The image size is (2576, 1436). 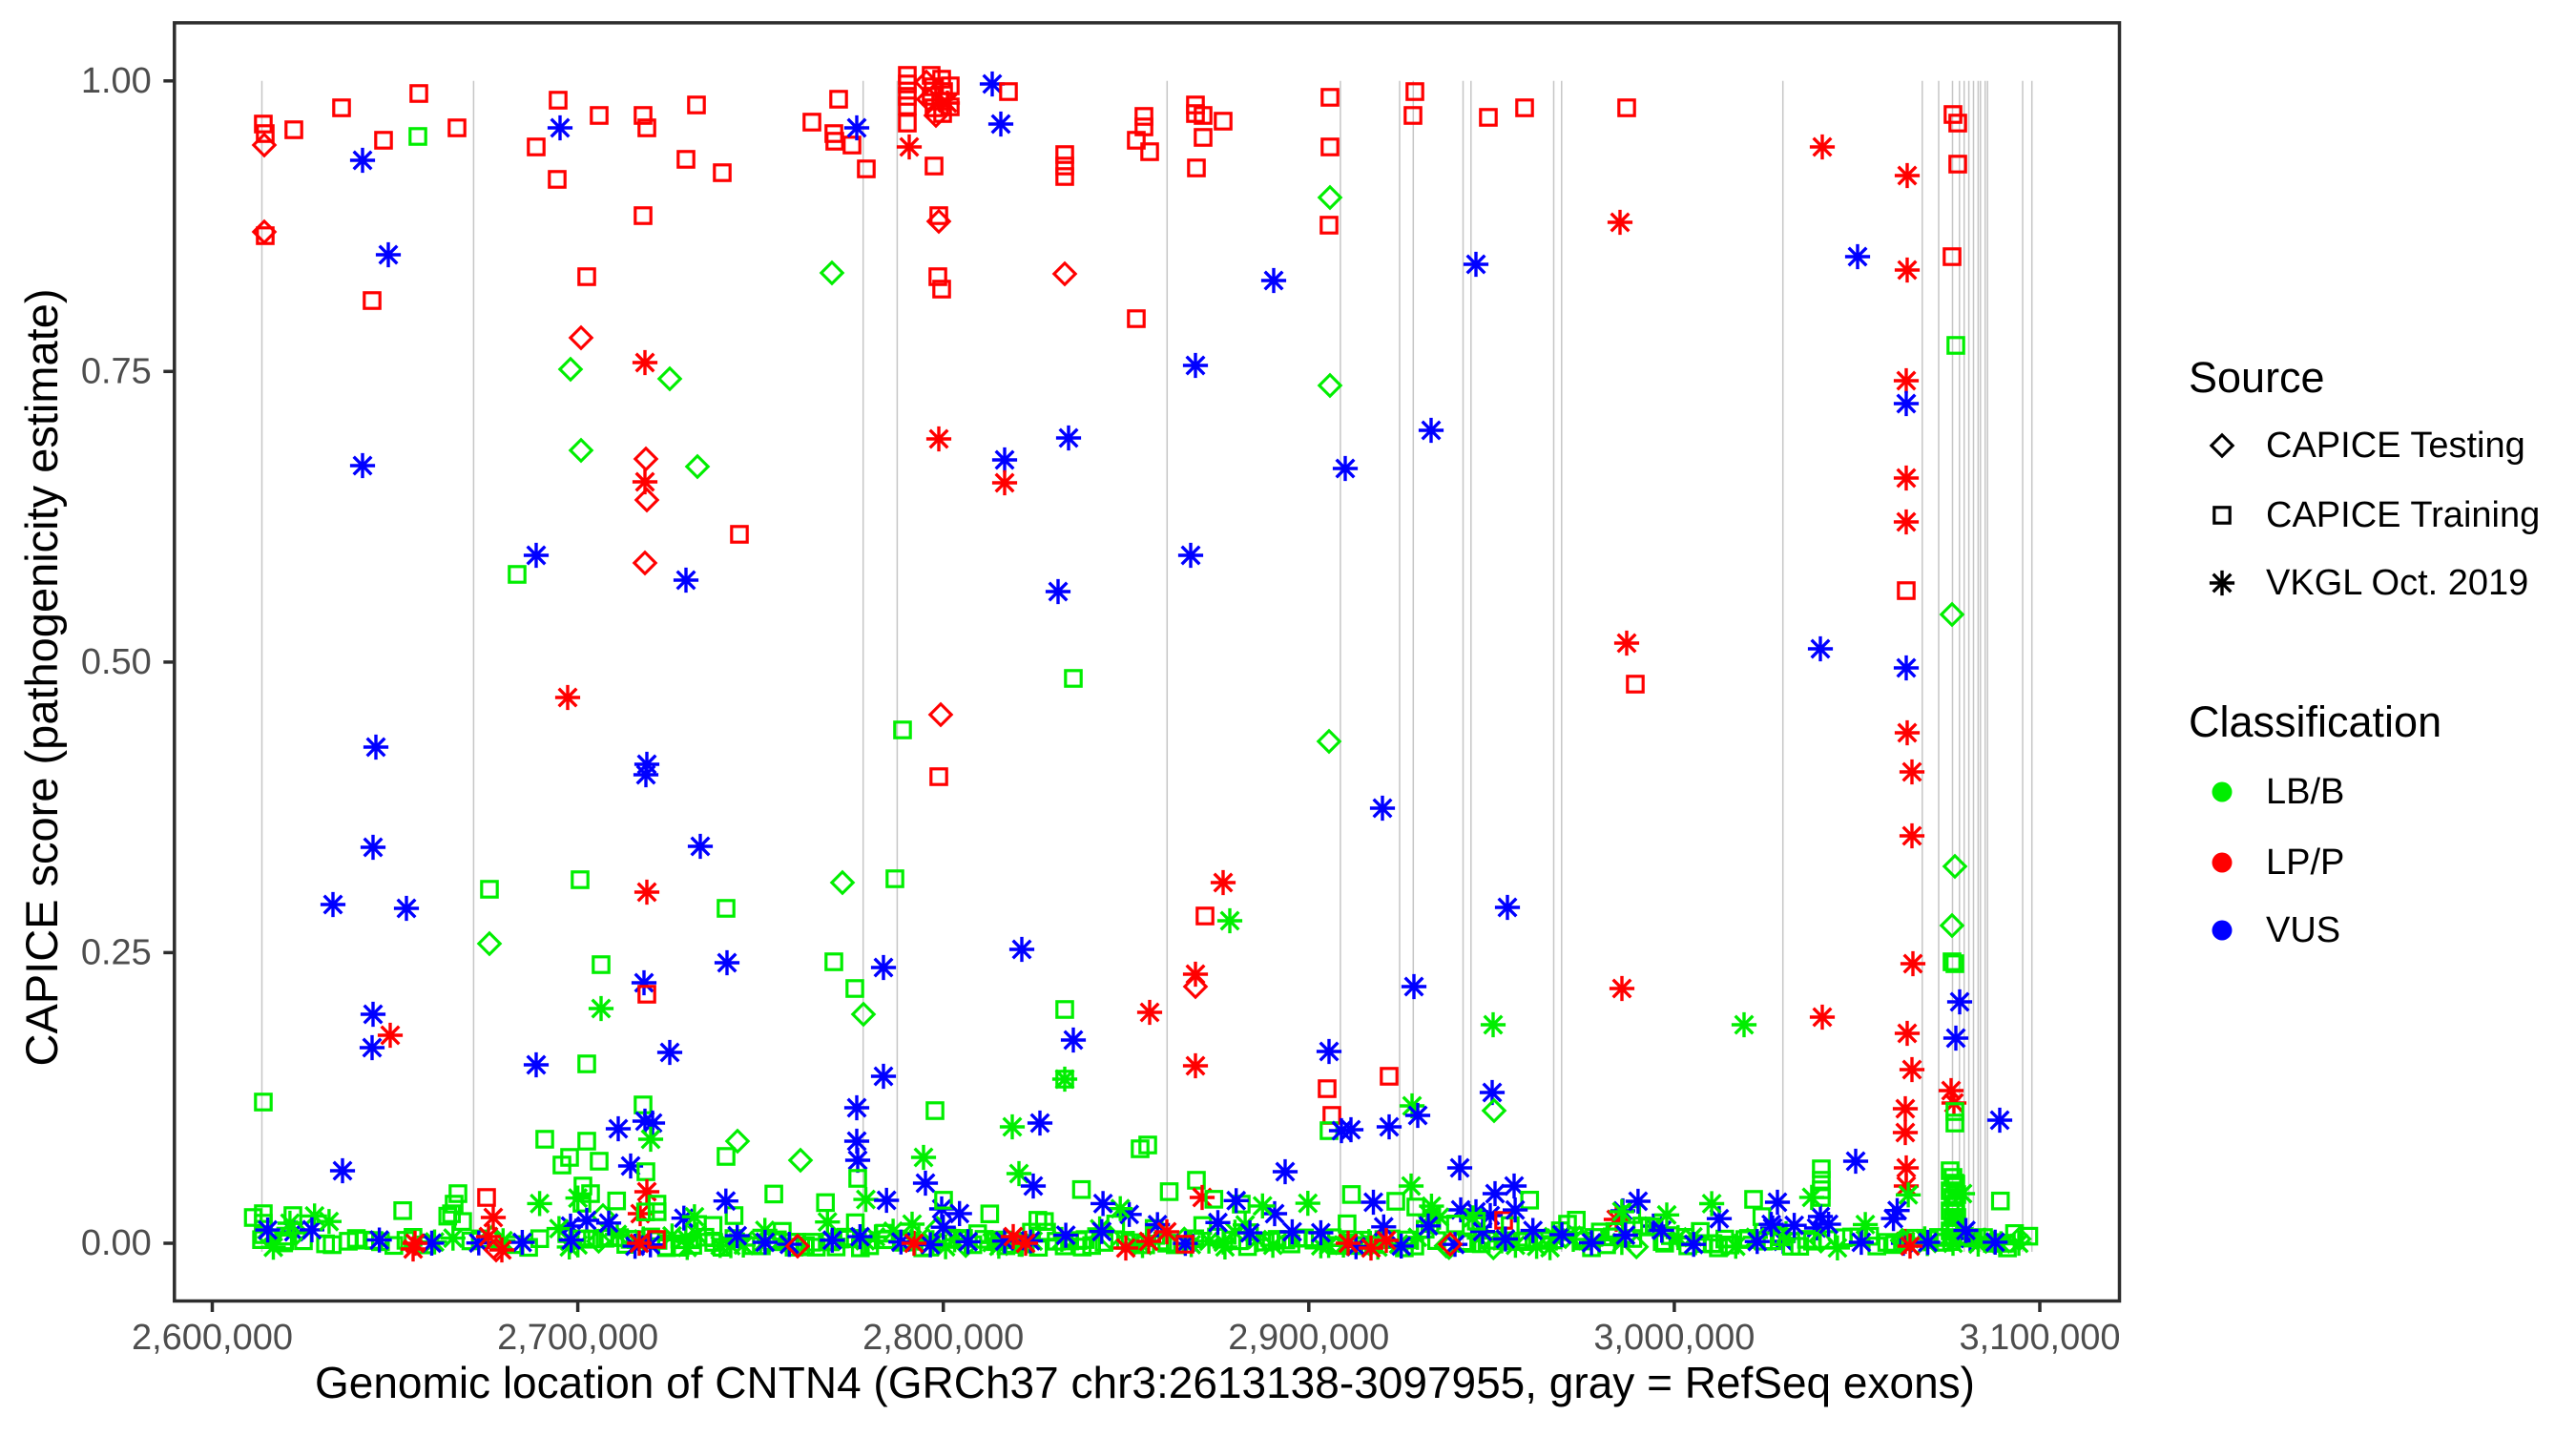 I want to click on svg-text: LB/B, so click(x=2305, y=792).